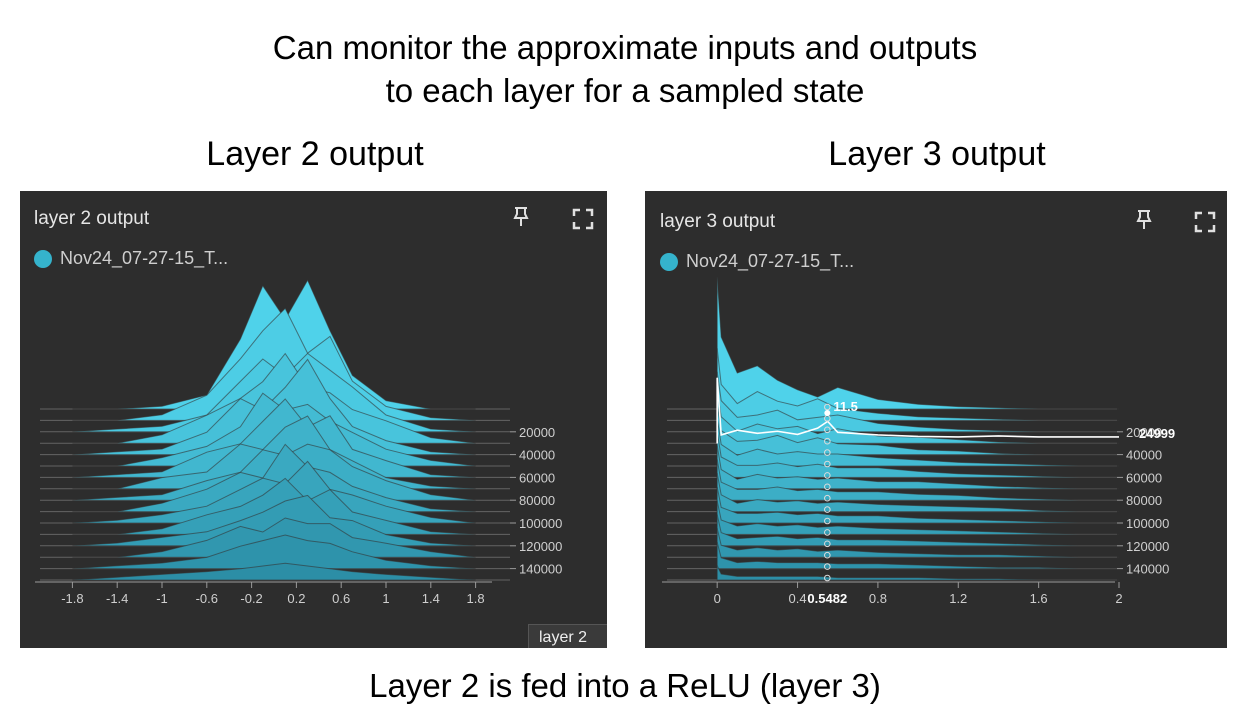 Image resolution: width=1250 pixels, height=718 pixels. Describe the element at coordinates (937, 154) in the screenshot. I see `right-heading: Layer 3 output` at that location.